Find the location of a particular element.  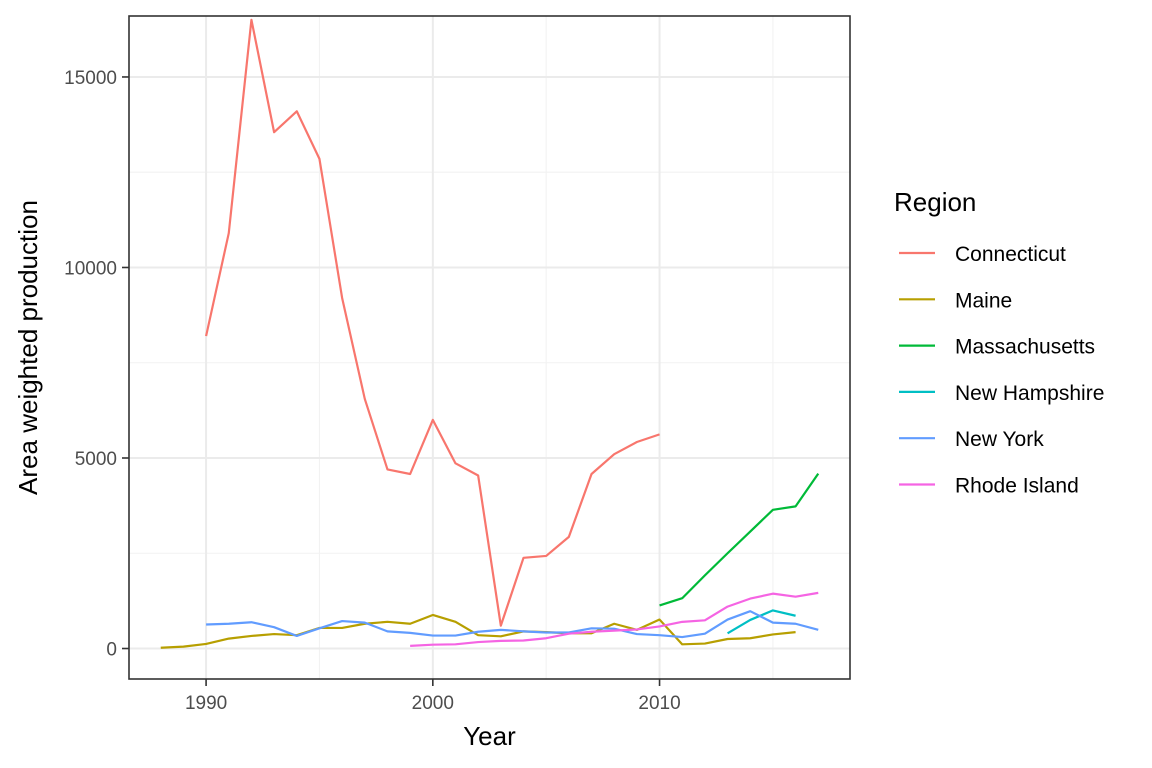

x-axis: 1990 2000 2010 is located at coordinates (433, 696).